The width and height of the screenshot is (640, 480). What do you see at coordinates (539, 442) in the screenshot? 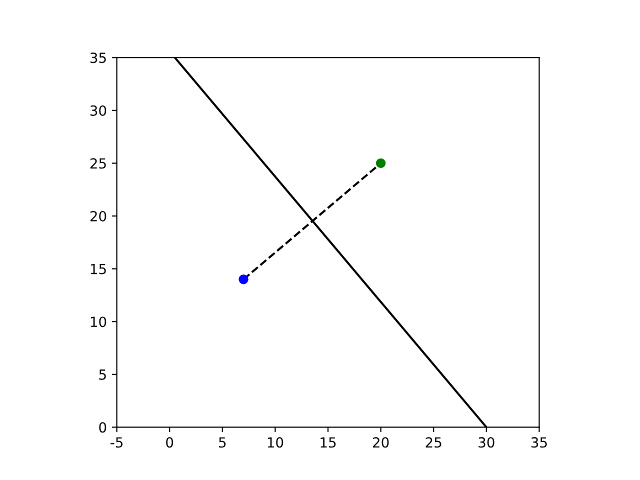
I see `x-tick-label: 35` at bounding box center [539, 442].